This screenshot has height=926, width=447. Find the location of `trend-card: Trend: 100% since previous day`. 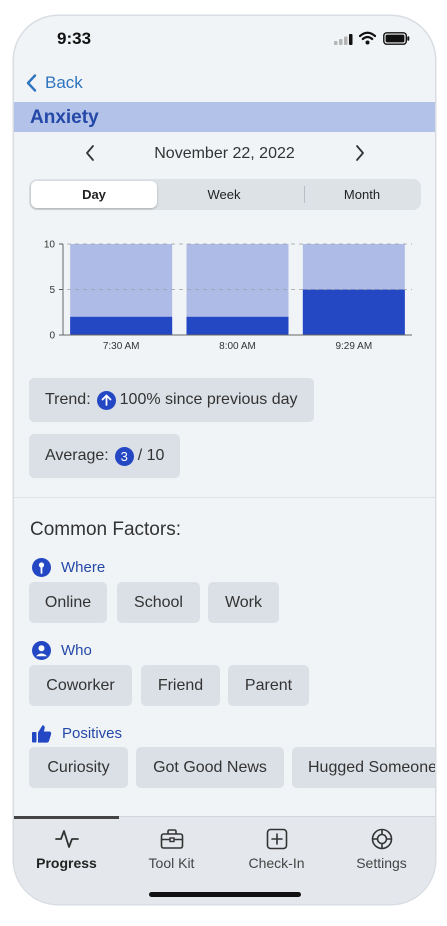

trend-card: Trend: 100% since previous day is located at coordinates (171, 400).